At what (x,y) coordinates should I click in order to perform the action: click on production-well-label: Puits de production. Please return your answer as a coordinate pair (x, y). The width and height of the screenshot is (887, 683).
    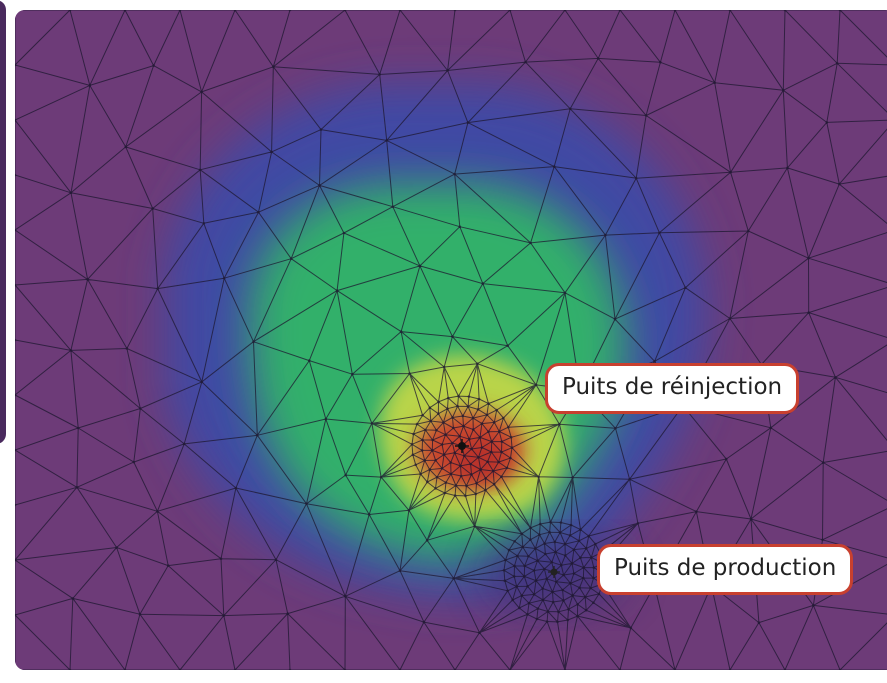
    Looking at the image, I should click on (725, 569).